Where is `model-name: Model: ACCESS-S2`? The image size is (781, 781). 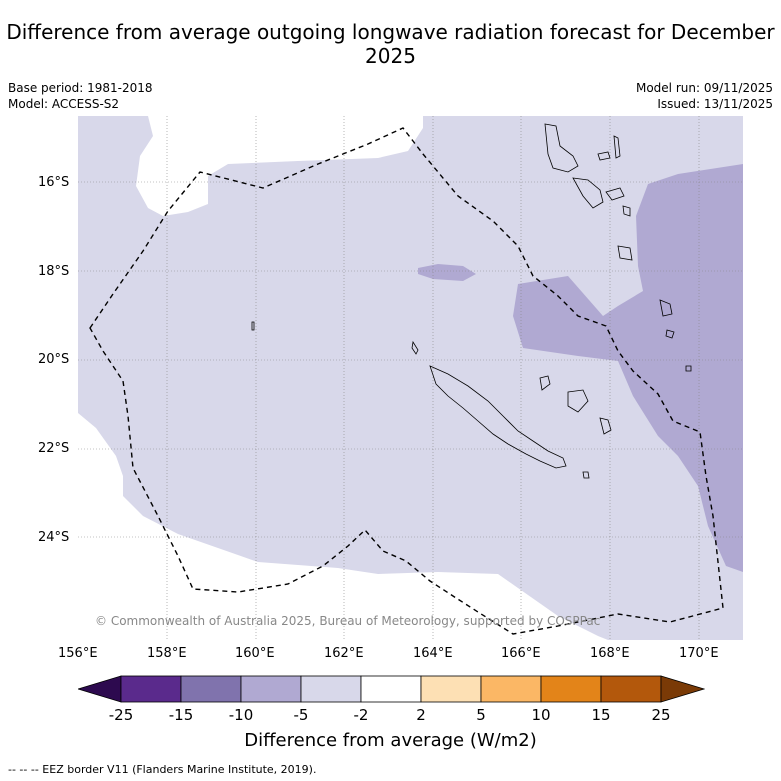 model-name: Model: ACCESS-S2 is located at coordinates (64, 104).